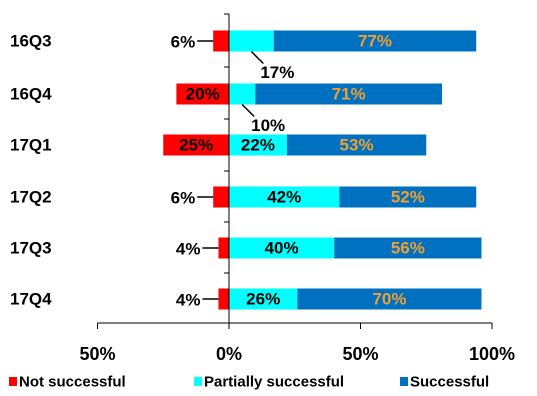 The width and height of the screenshot is (537, 396). I want to click on value-label-successful: 56%, so click(408, 248).